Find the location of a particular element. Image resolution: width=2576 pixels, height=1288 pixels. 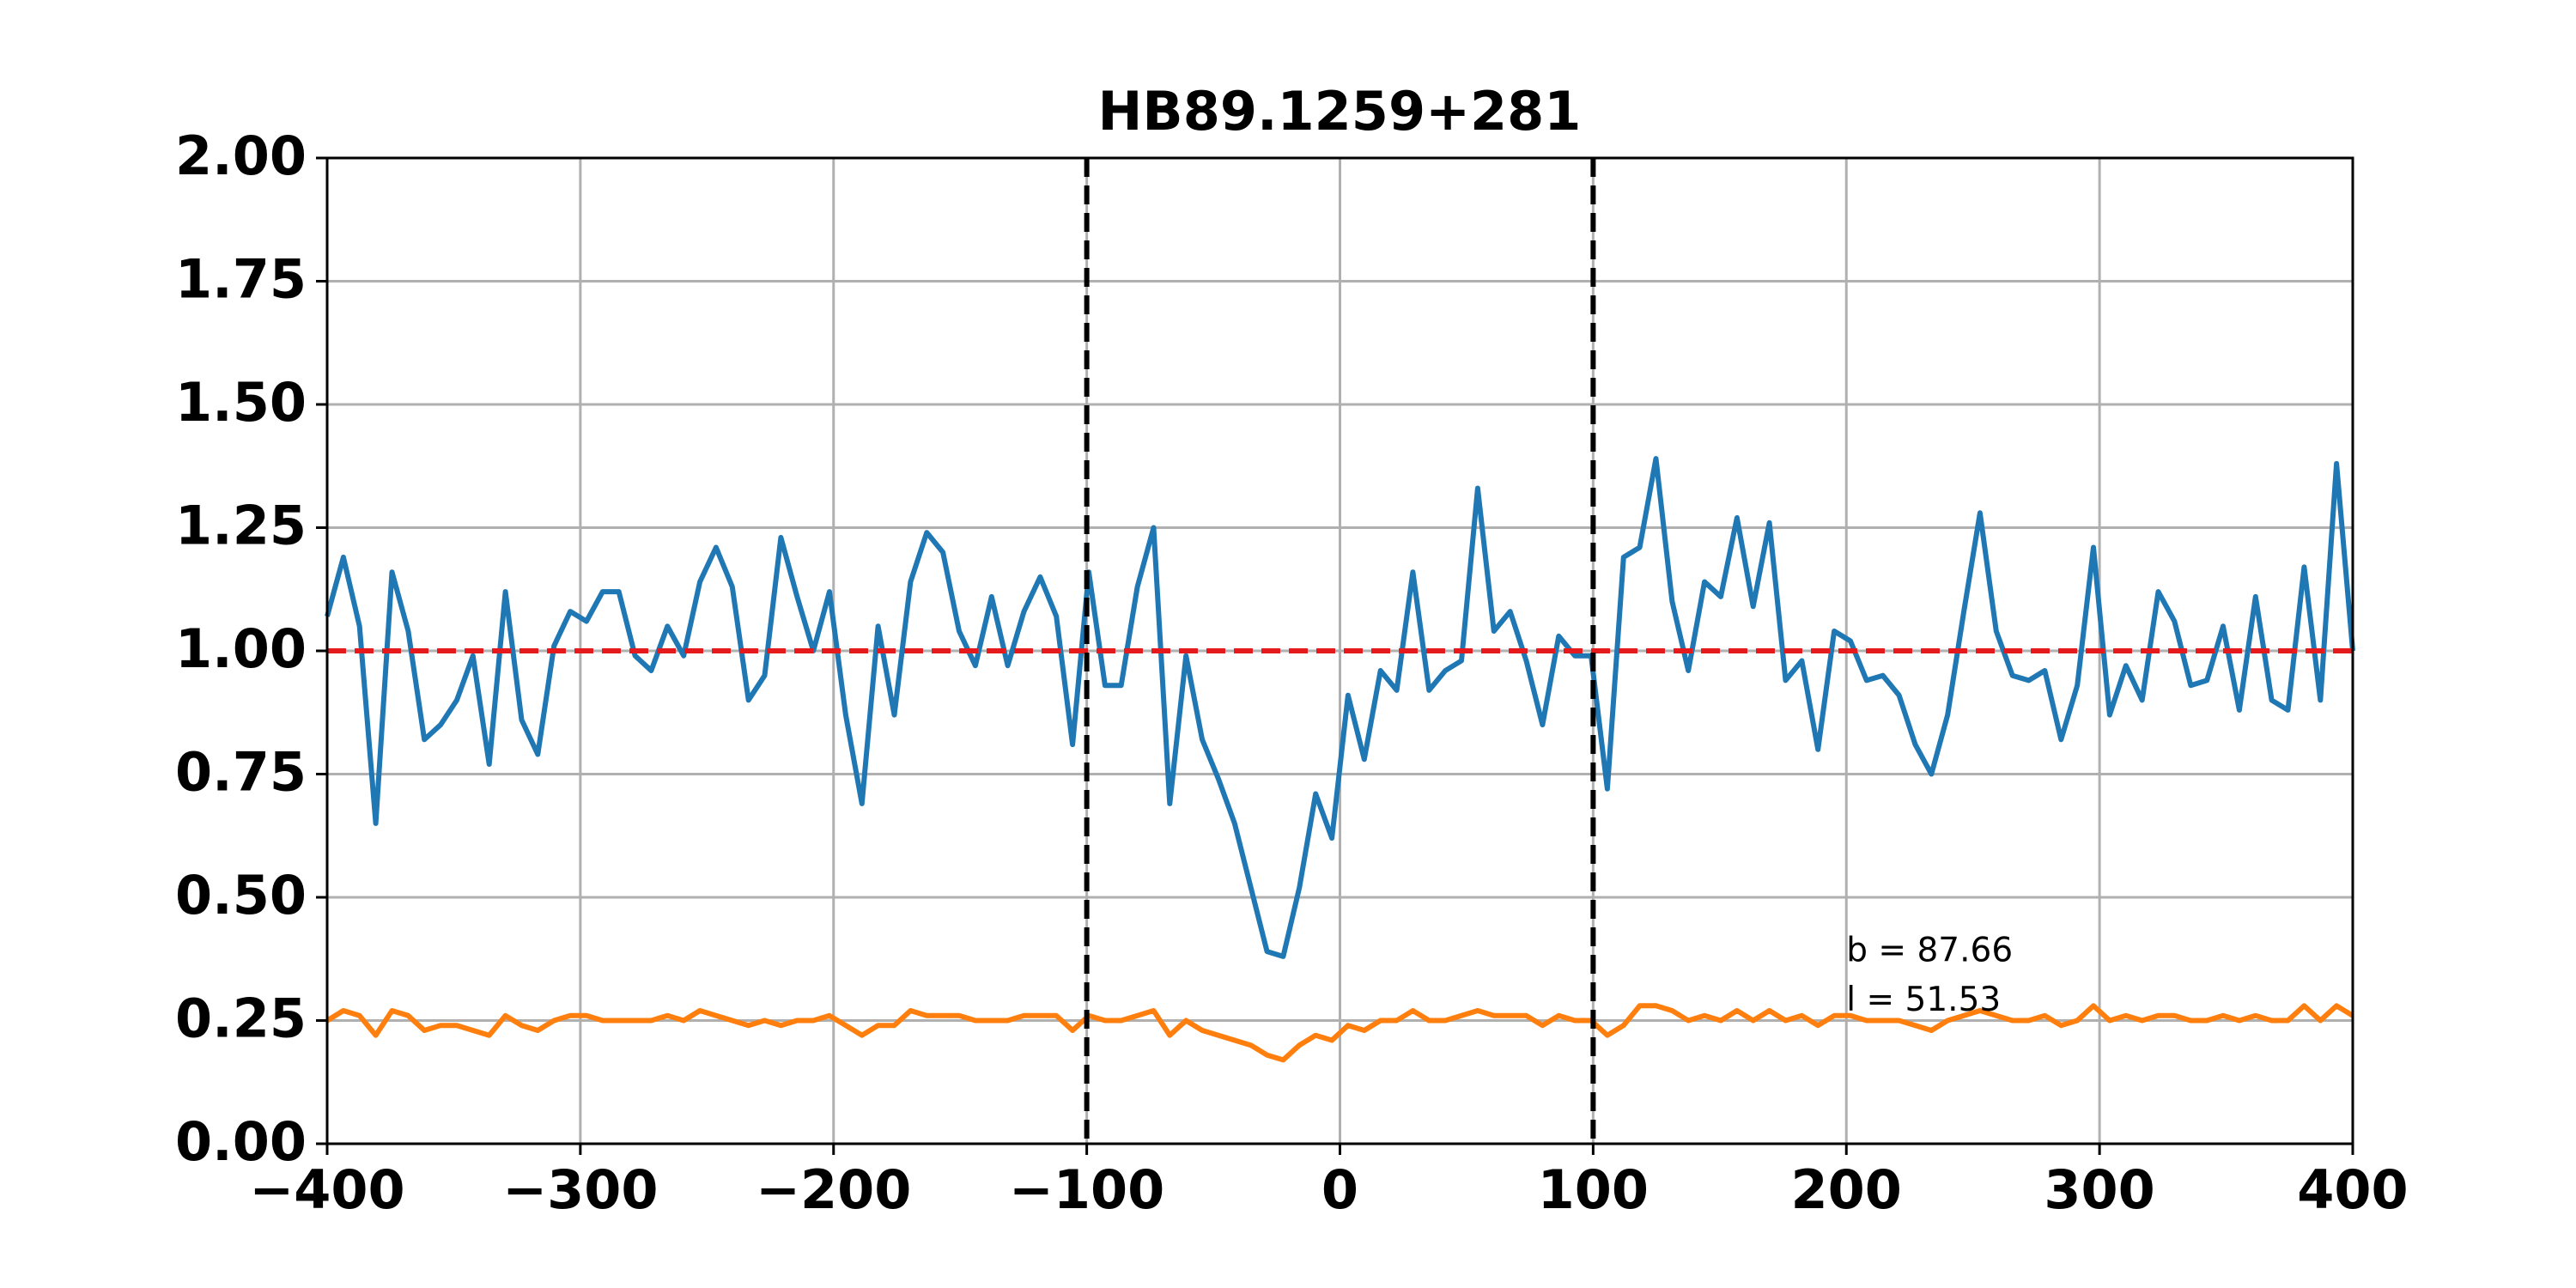

y-tick-label: 1.50 is located at coordinates (241, 402).